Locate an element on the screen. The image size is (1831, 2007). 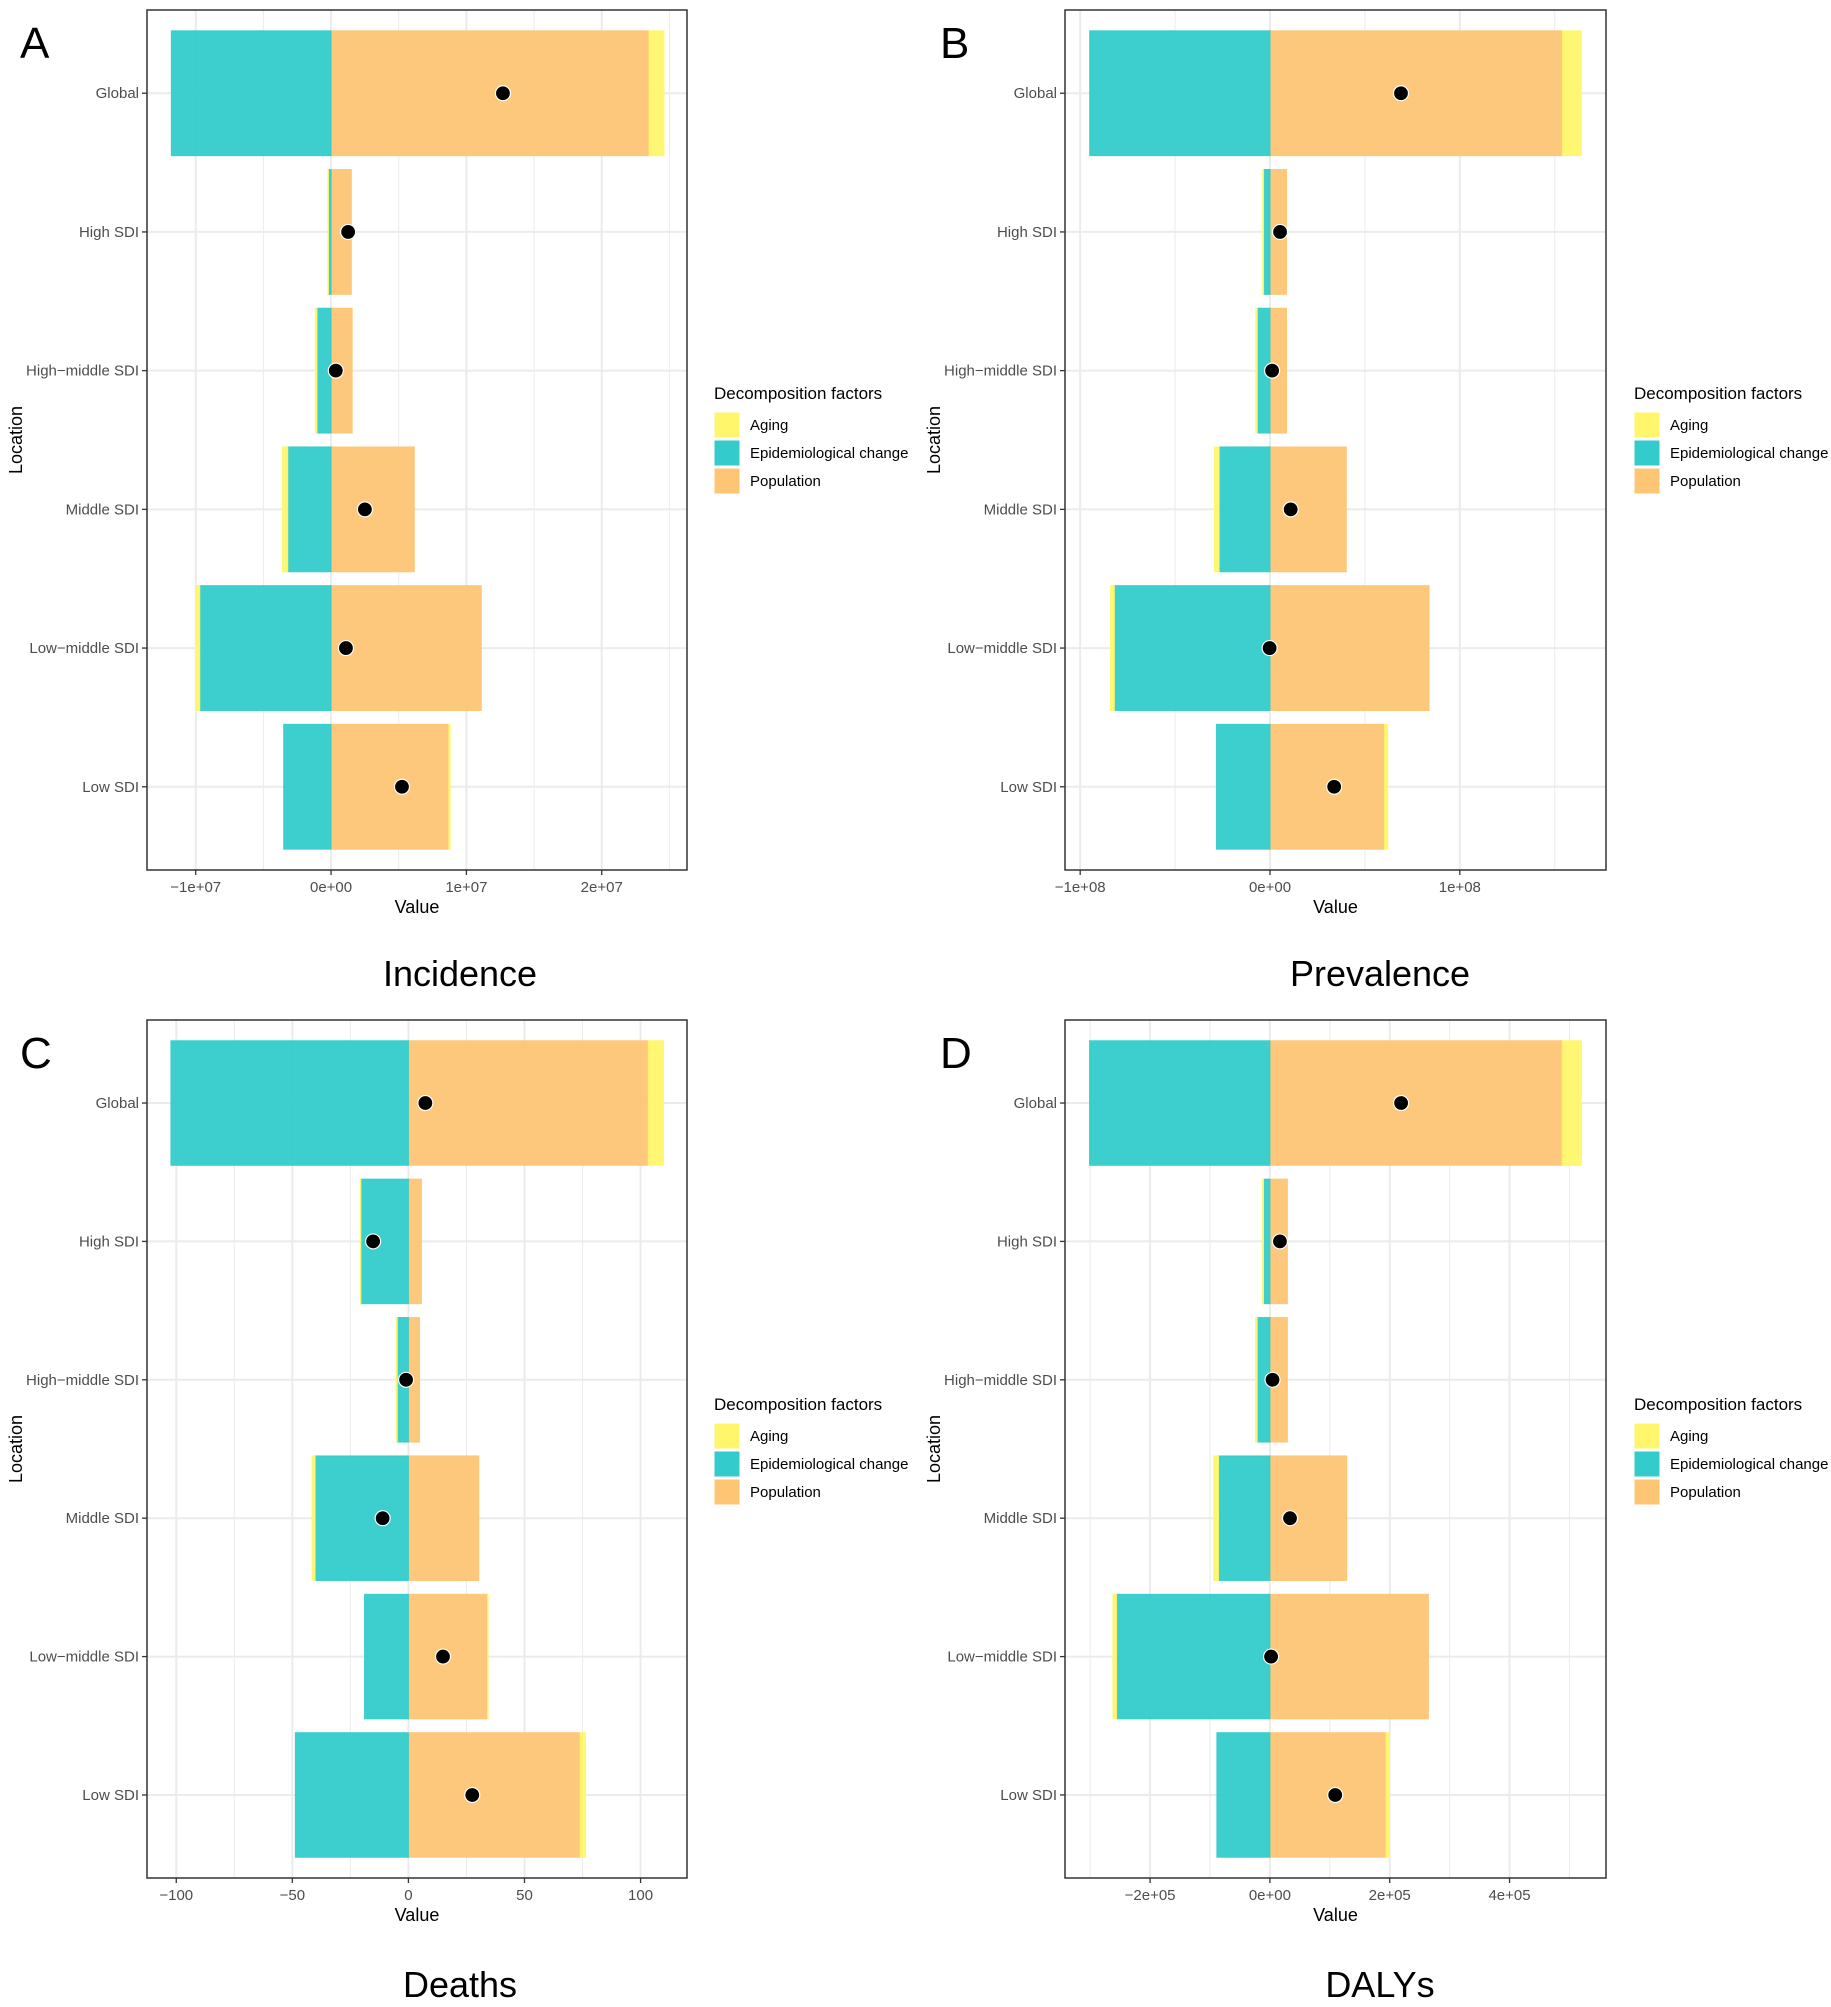
panel-label: A is located at coordinates (35, 43).